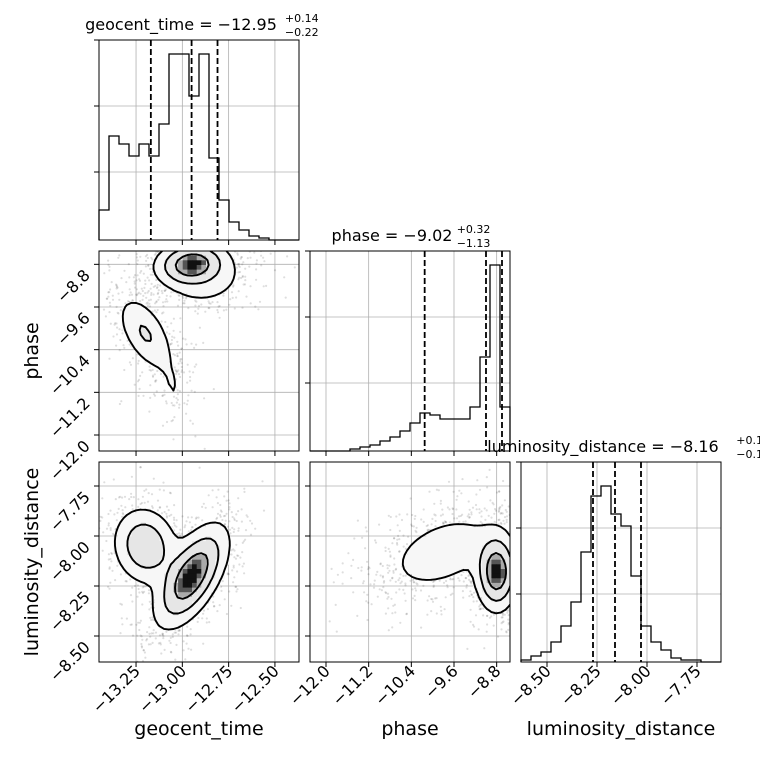 The width and height of the screenshot is (760, 760). Describe the element at coordinates (181, 25) in the screenshot. I see `histogram-title: geocent_time = −12.95` at that location.